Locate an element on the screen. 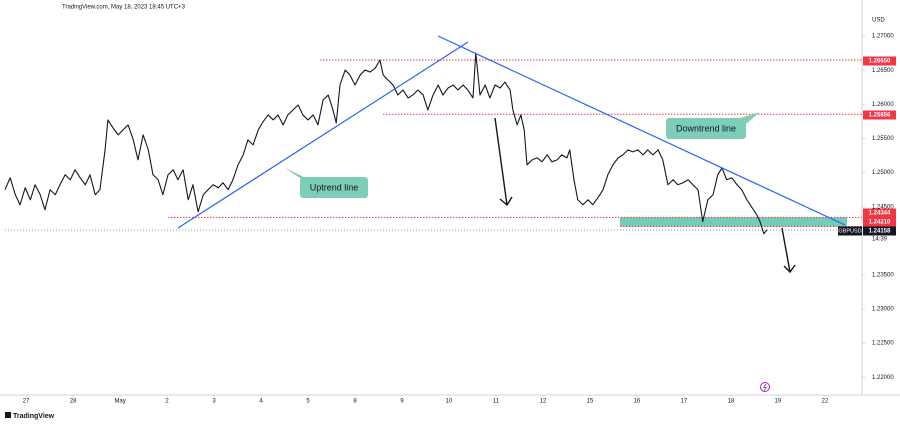 The image size is (900, 425). y-tick-label: 1.26500 is located at coordinates (883, 71).